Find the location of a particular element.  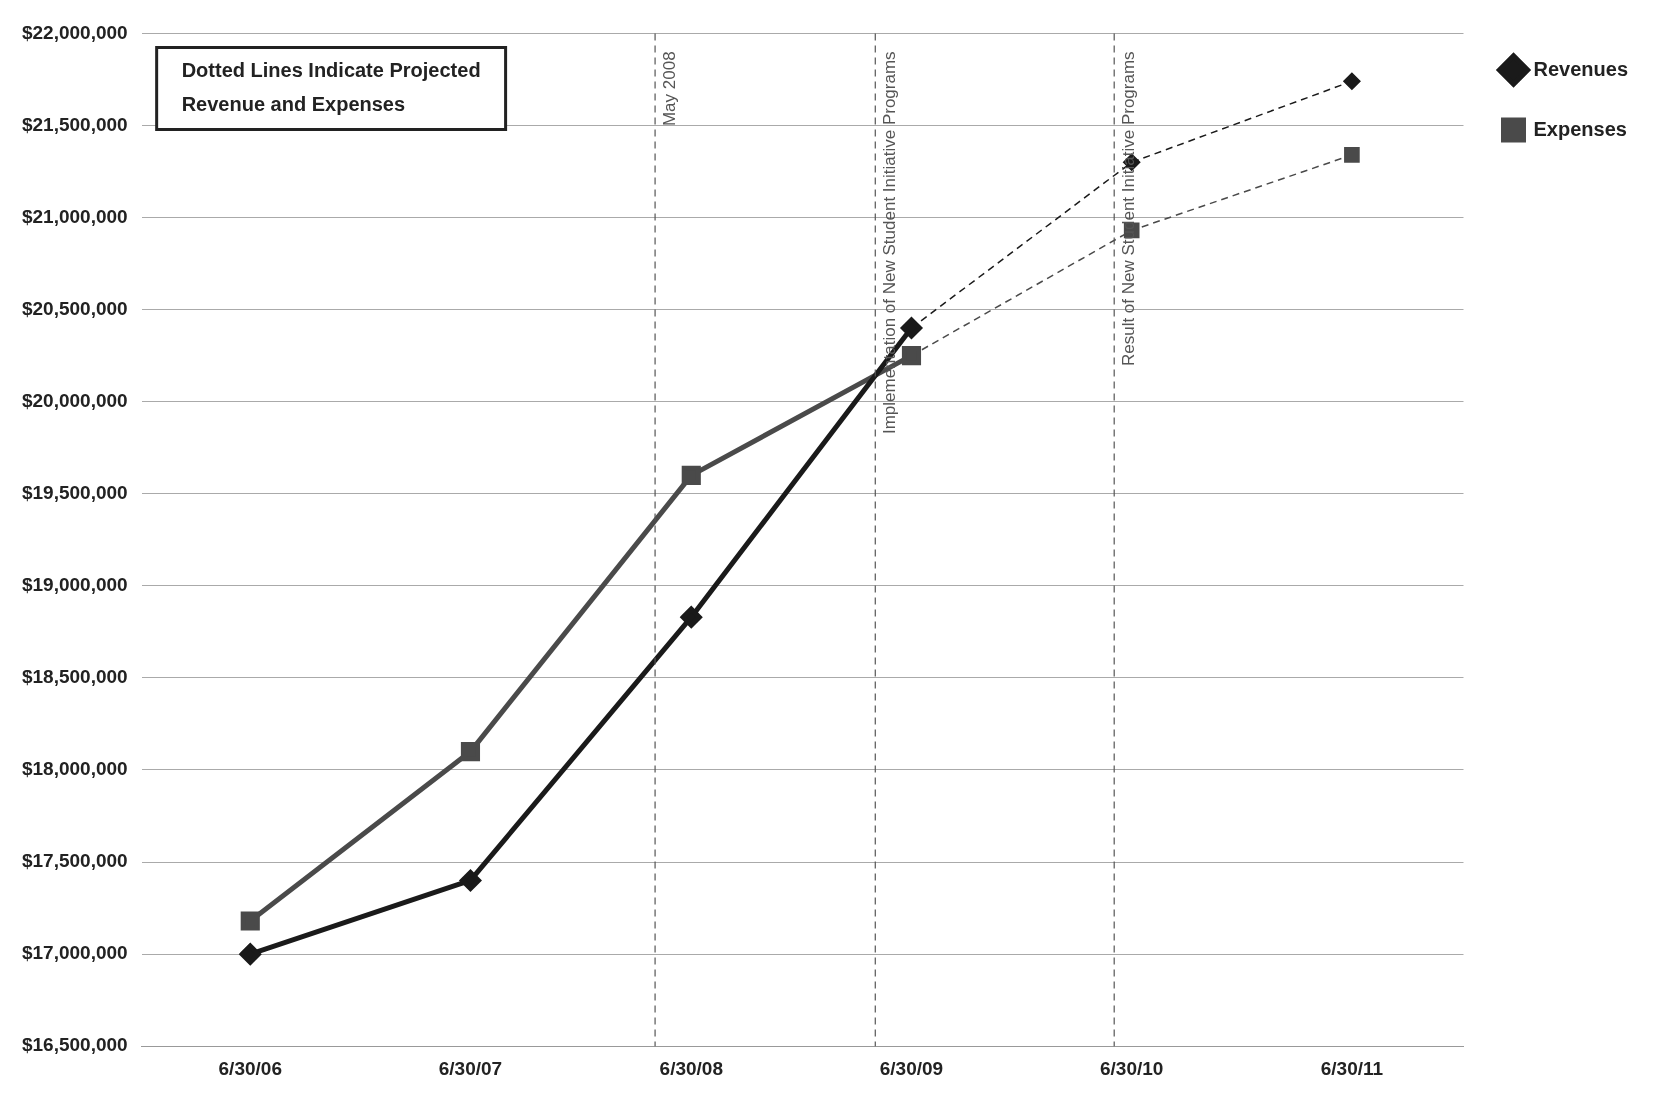

y-tick-label: $21,000,000 is located at coordinates (74, 216).